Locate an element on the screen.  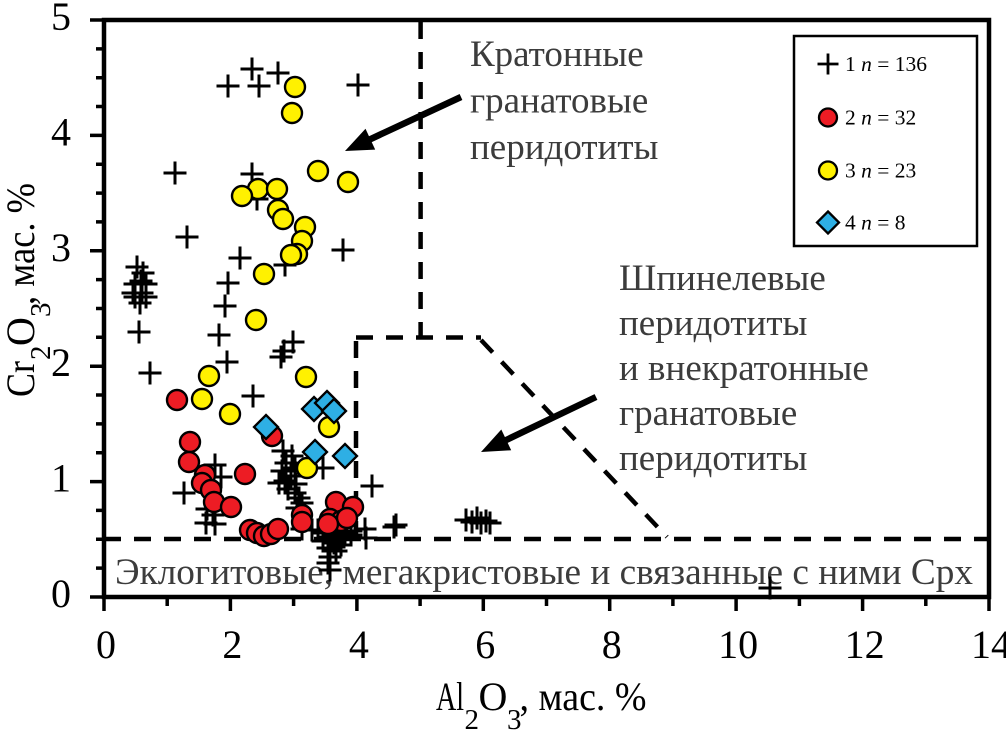
svg-text: 1 n = 136 is located at coordinates (886, 64).